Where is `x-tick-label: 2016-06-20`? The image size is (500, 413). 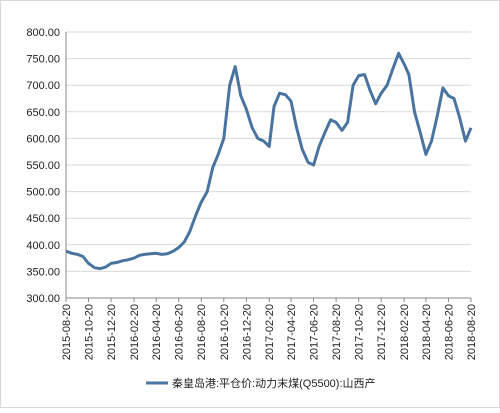
x-tick-label: 2016-06-20 is located at coordinates (180, 332).